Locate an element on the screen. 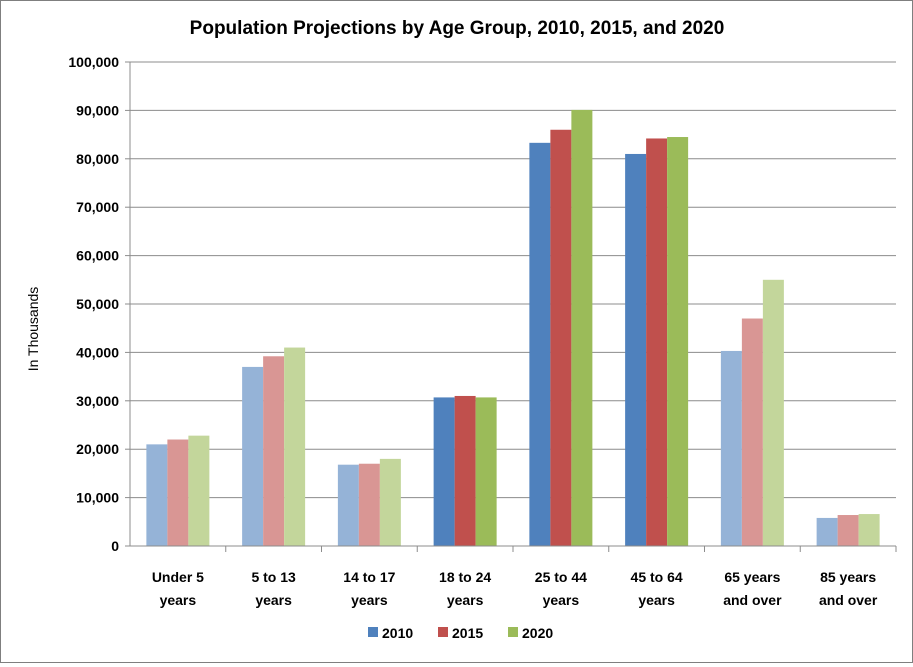  y-tick-label: 10,000 is located at coordinates (97, 498).